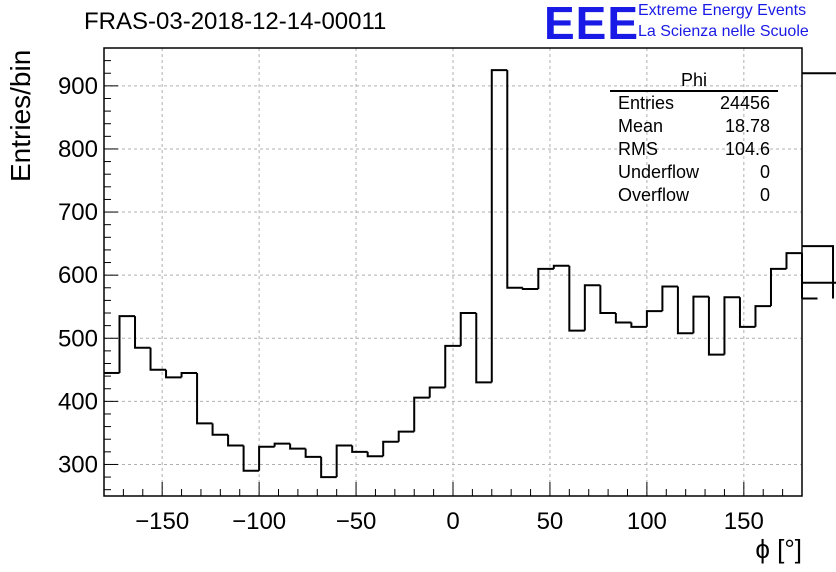 This screenshot has height=572, width=836. I want to click on stats-row: Overflow 0, so click(694, 195).